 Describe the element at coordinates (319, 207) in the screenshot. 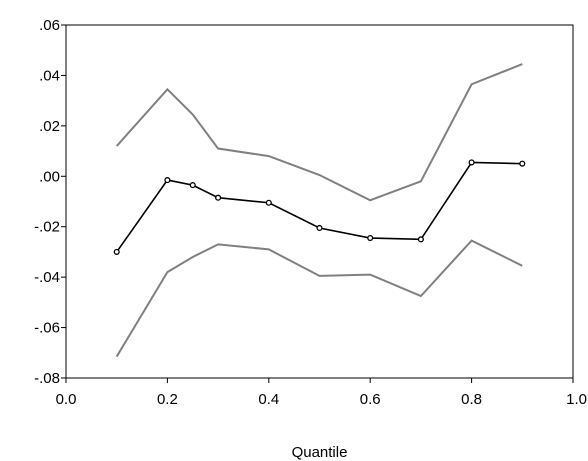

I see `estimate-line` at that location.